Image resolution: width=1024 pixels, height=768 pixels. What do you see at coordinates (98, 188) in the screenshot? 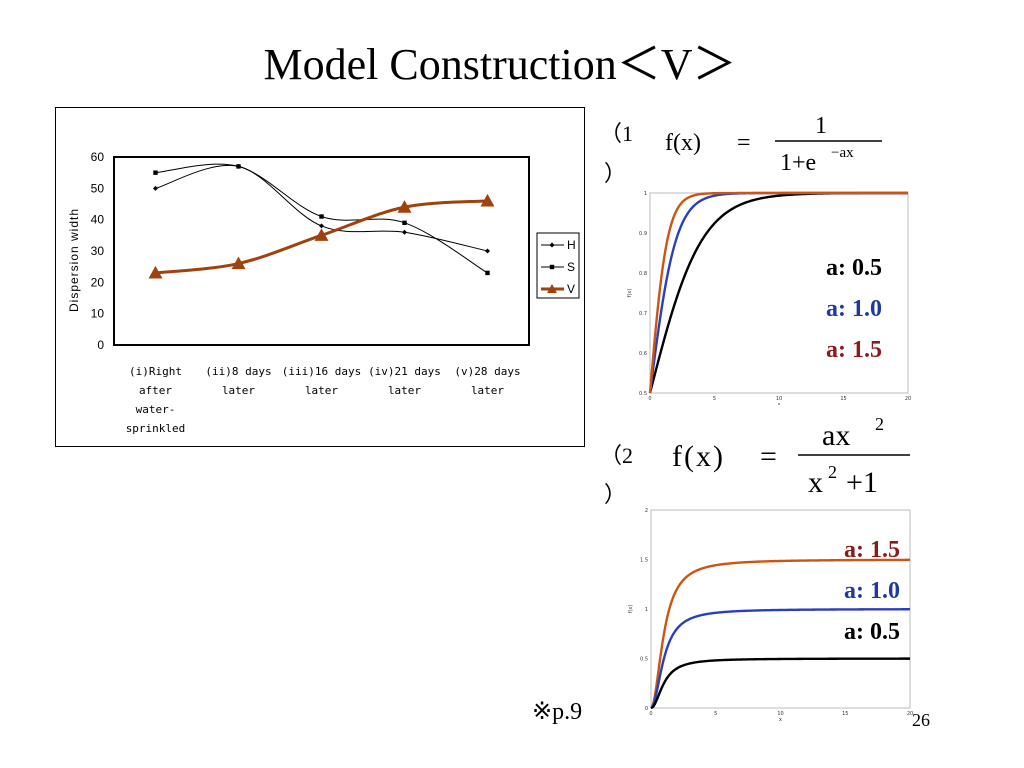
I see `y-tick-label: 50` at bounding box center [98, 188].